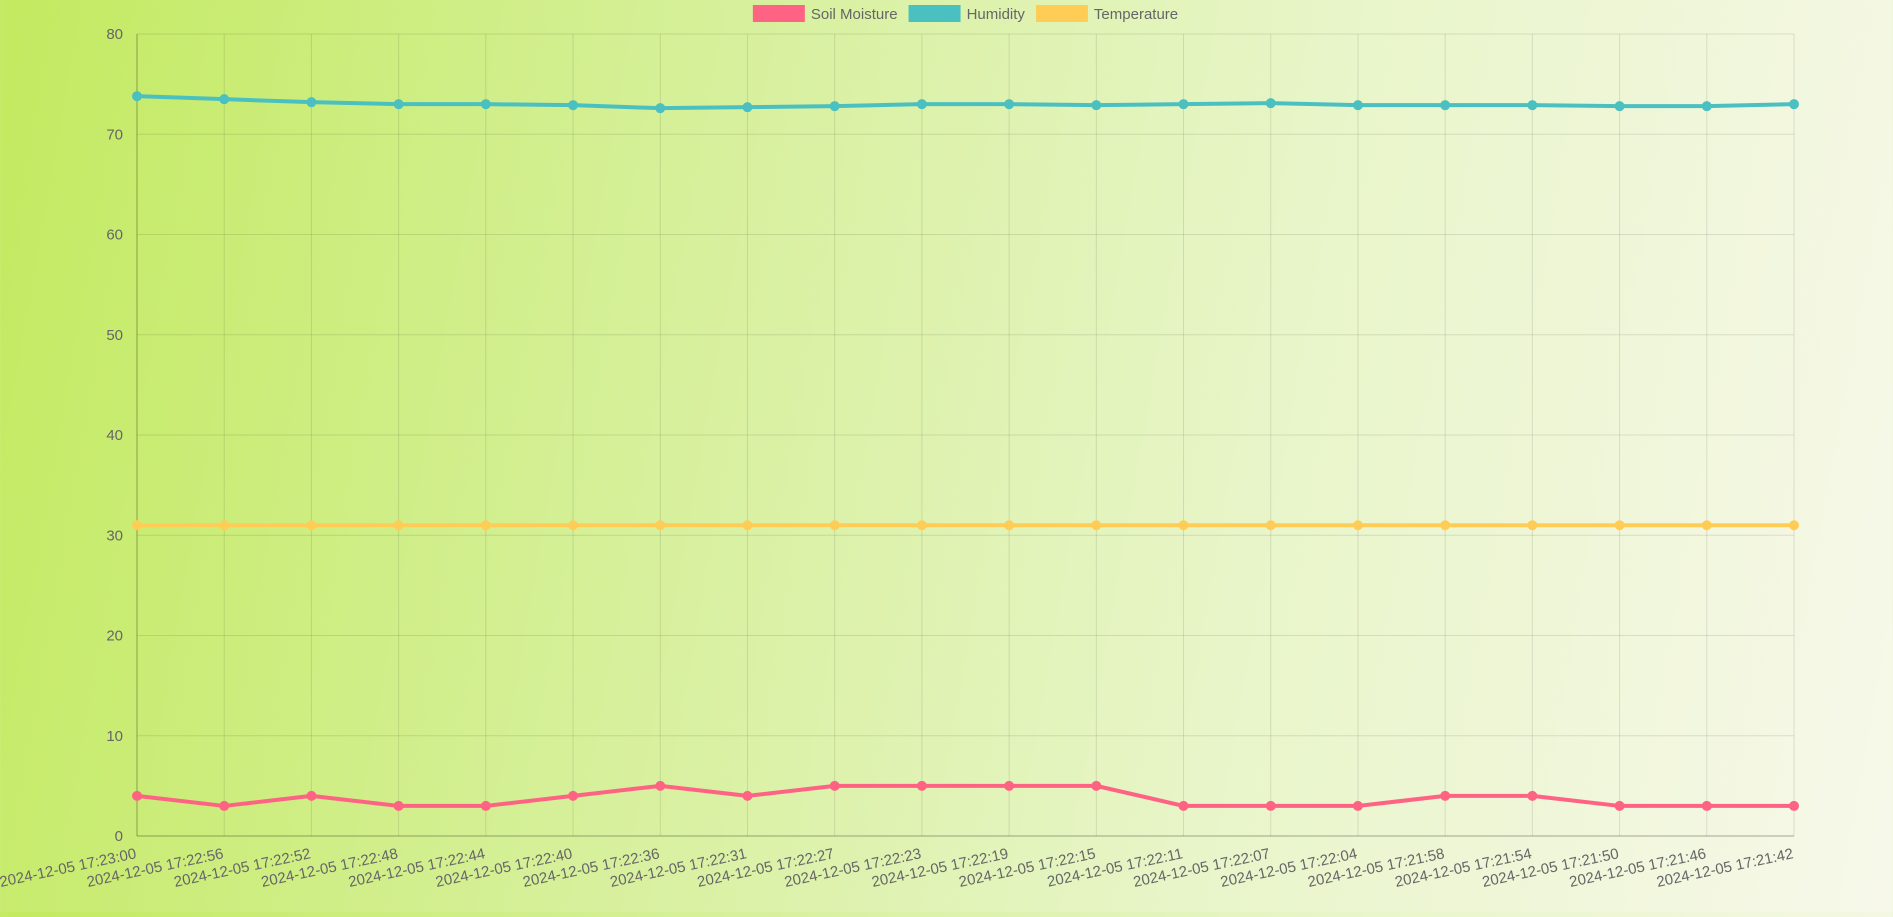  I want to click on y-tick-label: 50, so click(114, 335).